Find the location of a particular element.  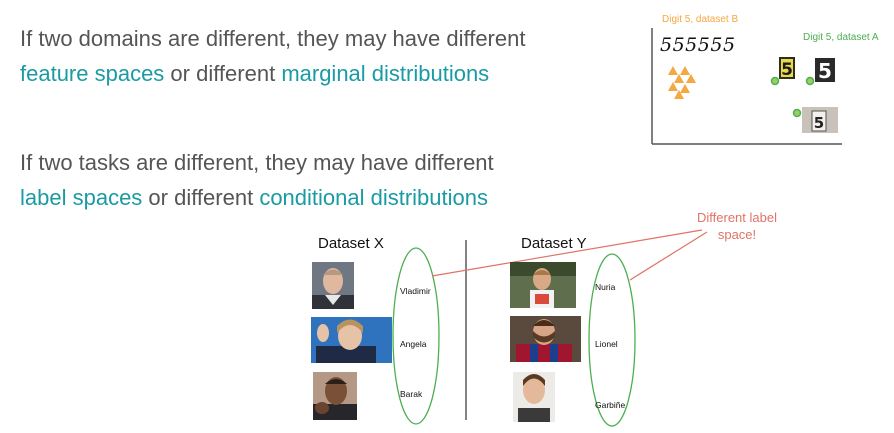

label-name-barak: Barak is located at coordinates (411, 394).